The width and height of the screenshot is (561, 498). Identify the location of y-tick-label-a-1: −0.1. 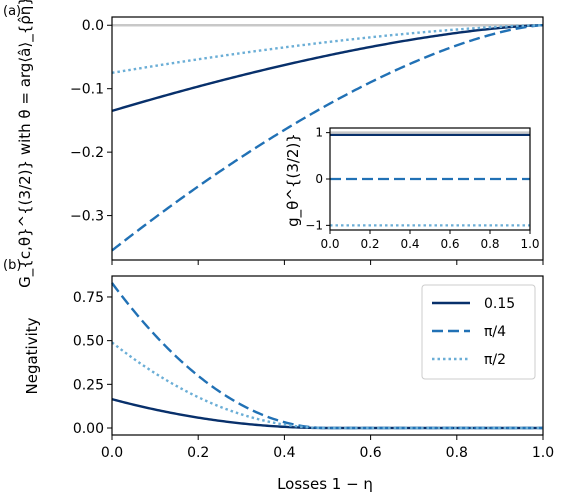
(87, 90).